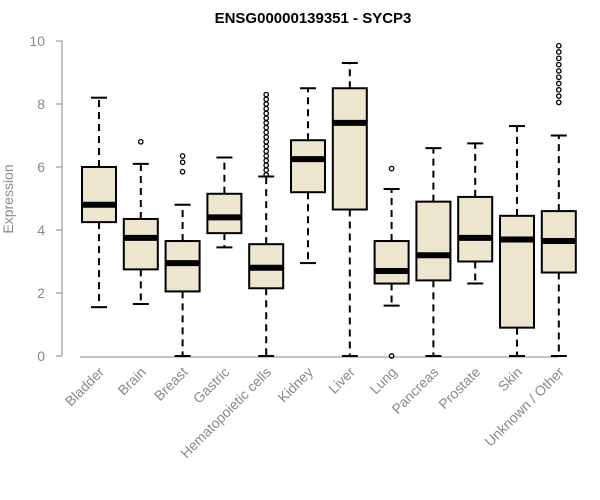 The width and height of the screenshot is (600, 500). I want to click on y-tick-label: 6, so click(41, 167).